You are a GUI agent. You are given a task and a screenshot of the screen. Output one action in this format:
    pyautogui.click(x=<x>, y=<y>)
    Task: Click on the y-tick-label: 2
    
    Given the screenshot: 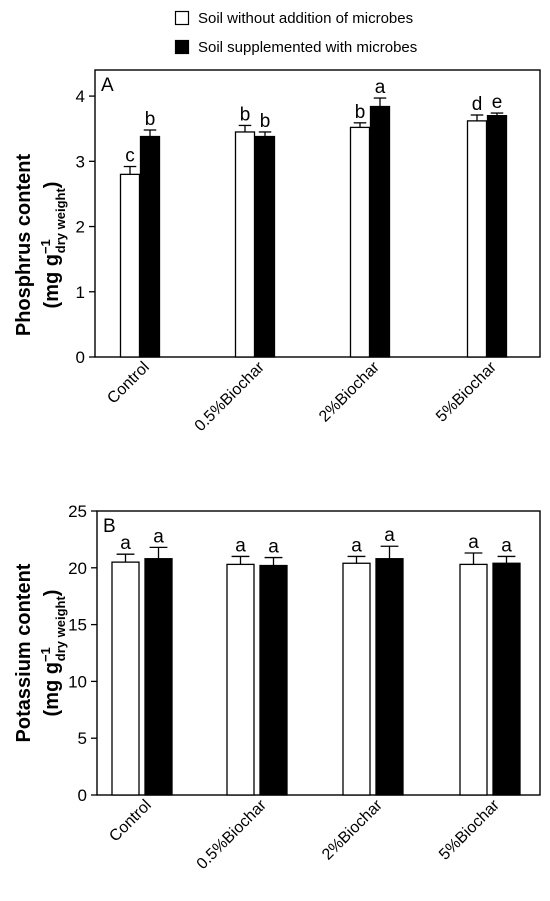 What is the action you would take?
    pyautogui.click(x=80, y=227)
    